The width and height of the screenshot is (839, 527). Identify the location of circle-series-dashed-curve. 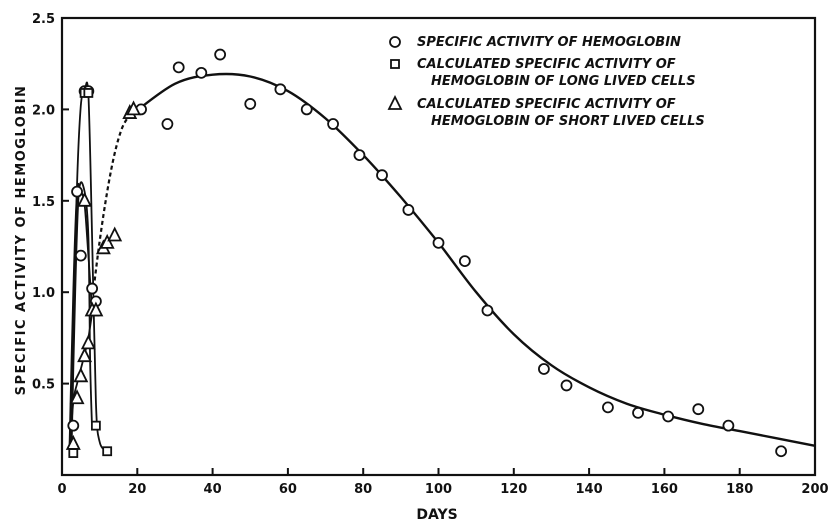
(111, 208).